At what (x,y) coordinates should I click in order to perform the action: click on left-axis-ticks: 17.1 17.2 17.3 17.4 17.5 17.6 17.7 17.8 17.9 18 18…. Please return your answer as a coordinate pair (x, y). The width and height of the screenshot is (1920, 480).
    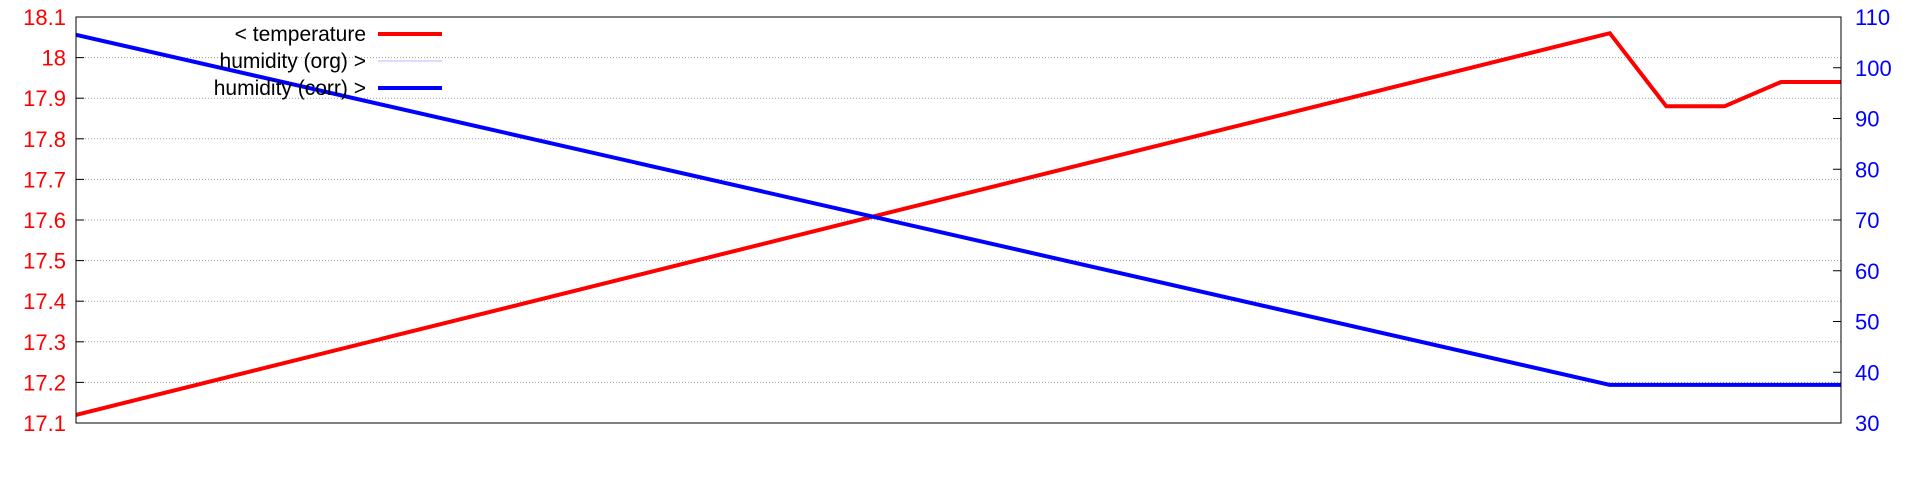
    Looking at the image, I should click on (53, 220).